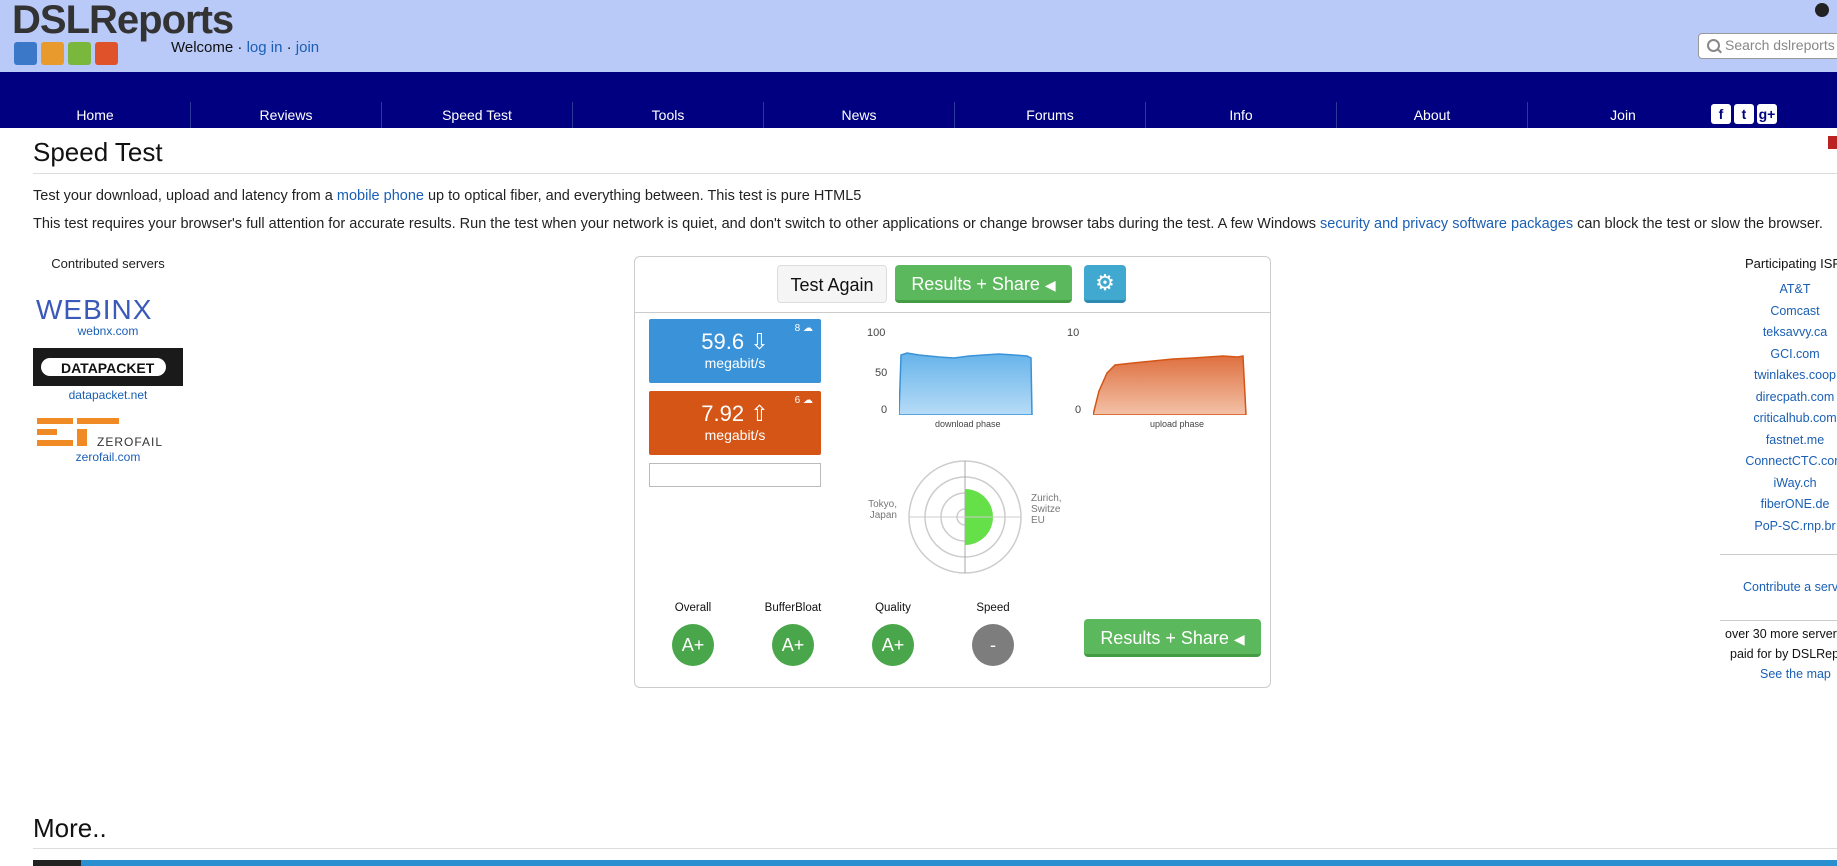 This screenshot has width=1837, height=866. I want to click on nav-reviews: Reviews, so click(286, 115).